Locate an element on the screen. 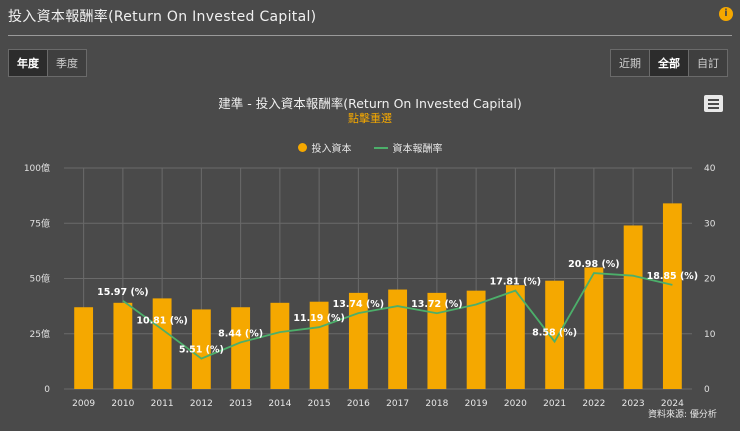 The height and width of the screenshot is (431, 740). data-source: 資料來源: 優分析 is located at coordinates (682, 415).